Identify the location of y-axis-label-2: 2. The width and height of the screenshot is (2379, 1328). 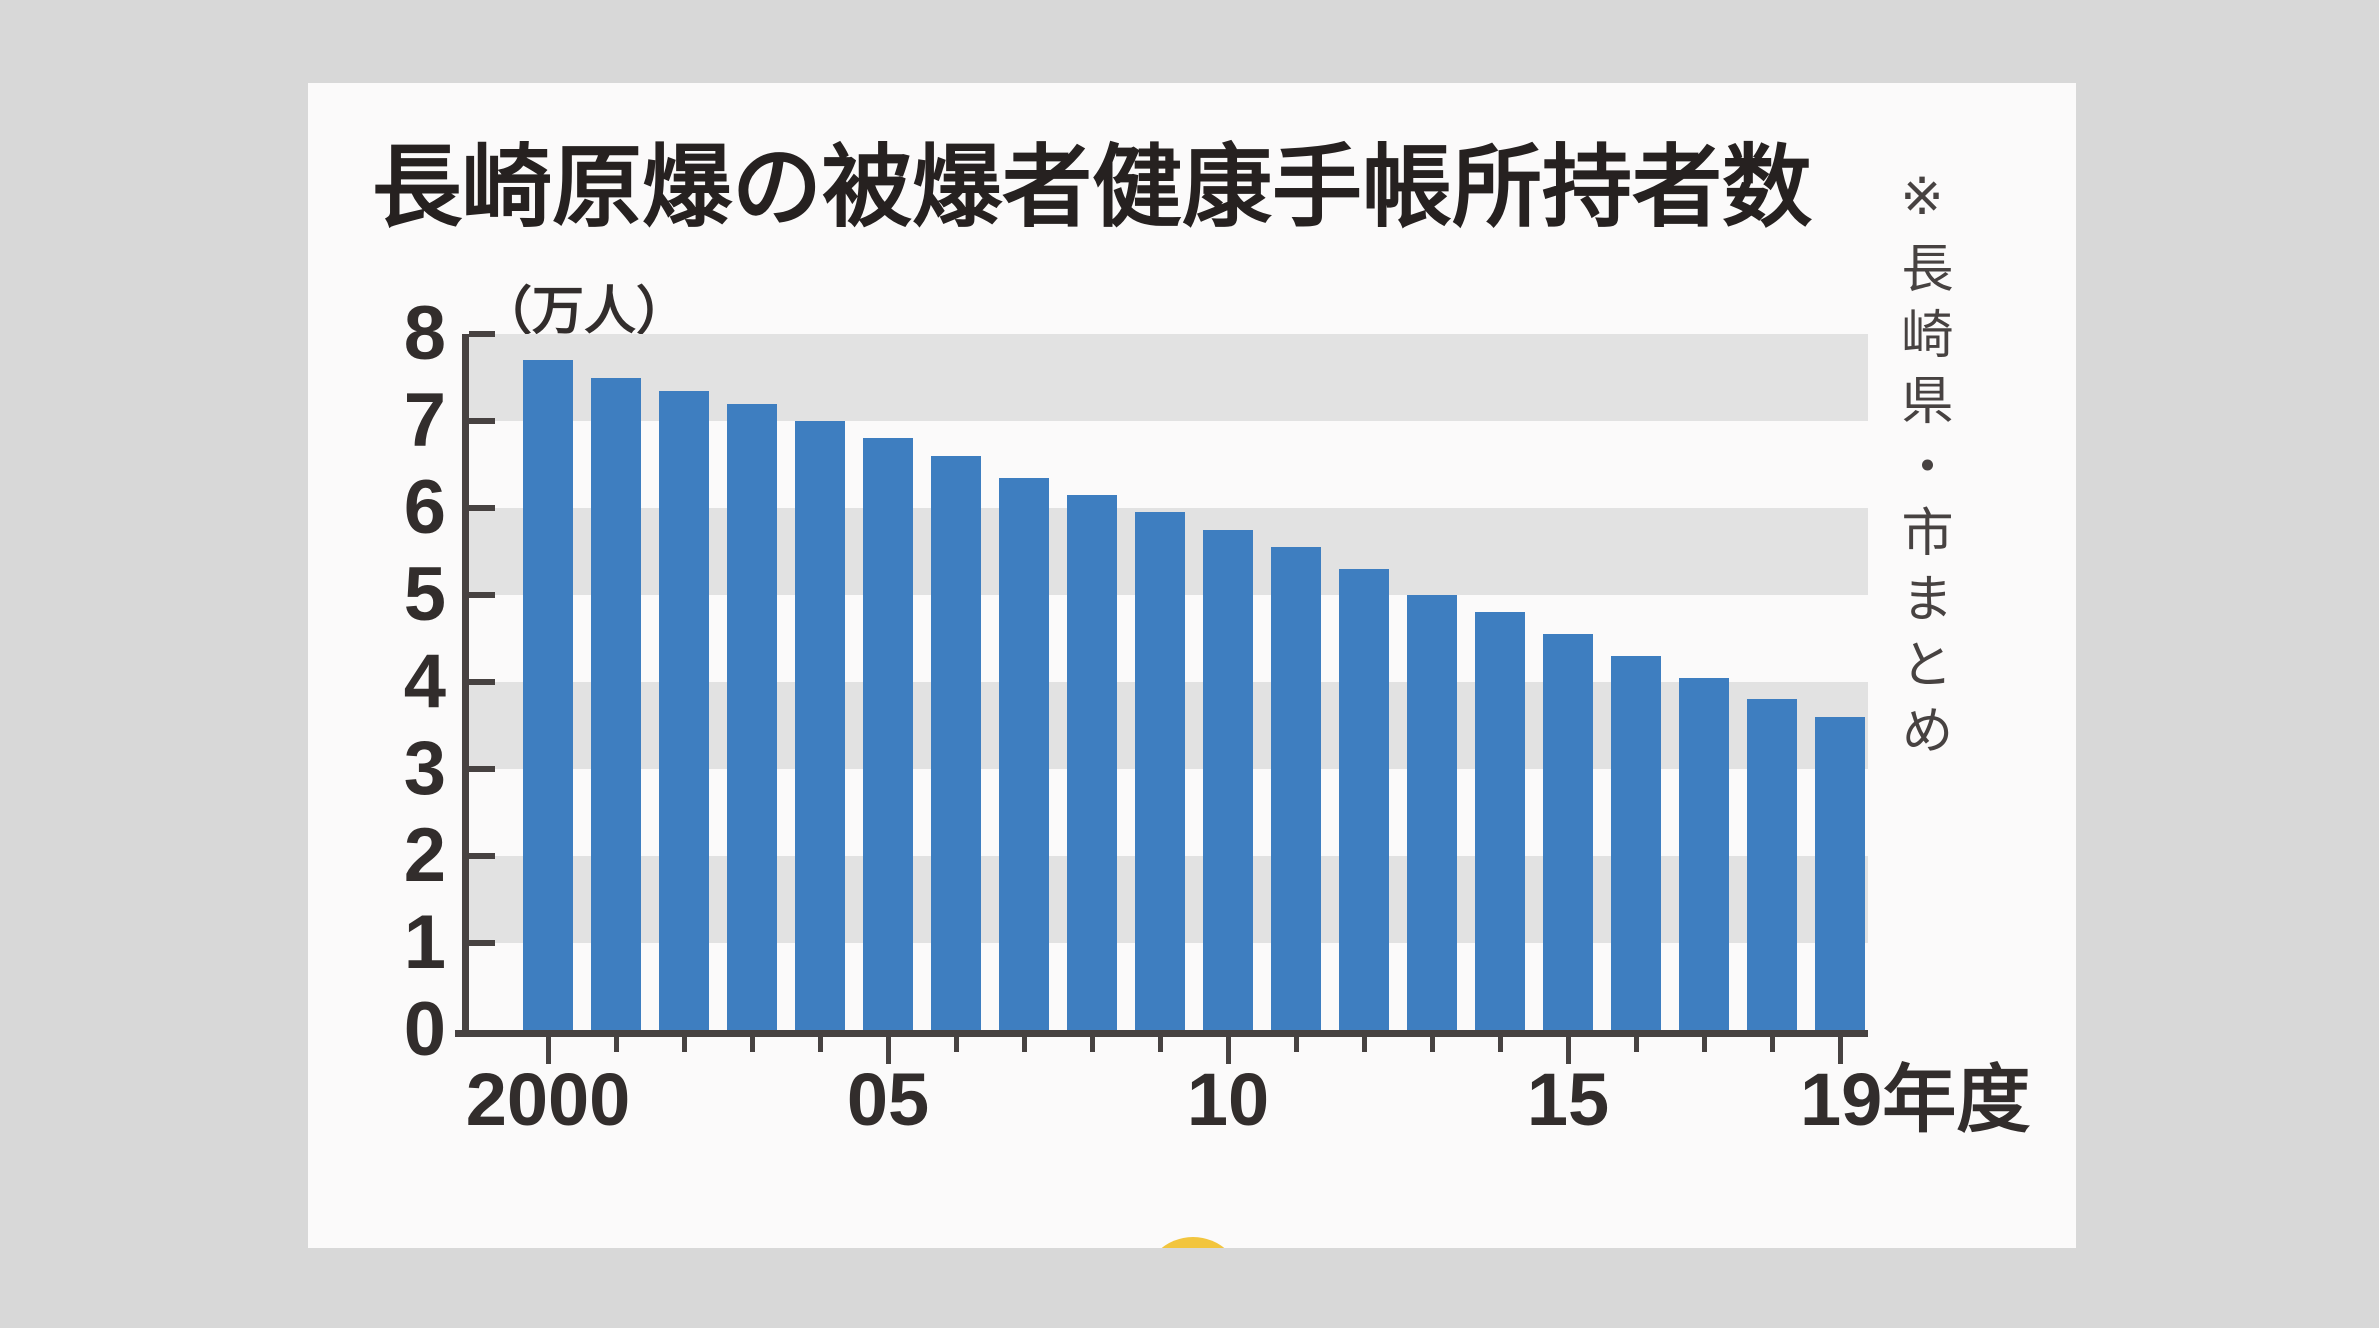
(424, 855).